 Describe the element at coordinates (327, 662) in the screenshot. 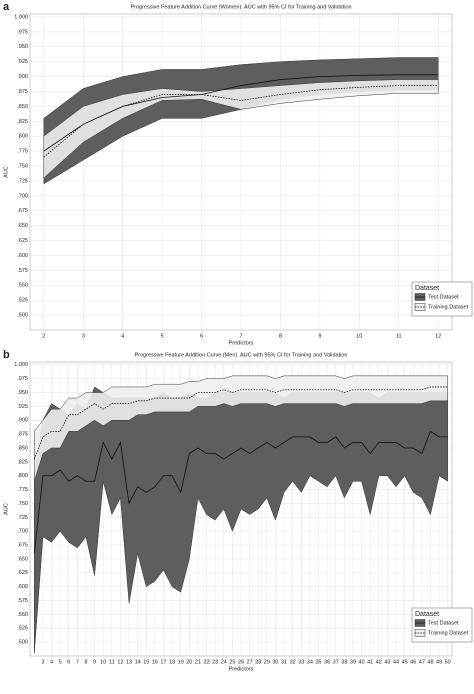

I see `x-tick-label: 36` at that location.